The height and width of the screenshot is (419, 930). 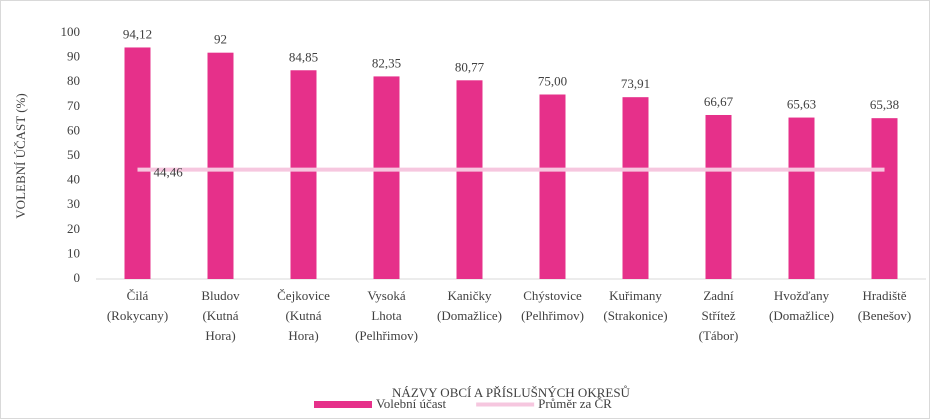 I want to click on x-tick-label: Kaničky (Domažlice), so click(x=469, y=305).